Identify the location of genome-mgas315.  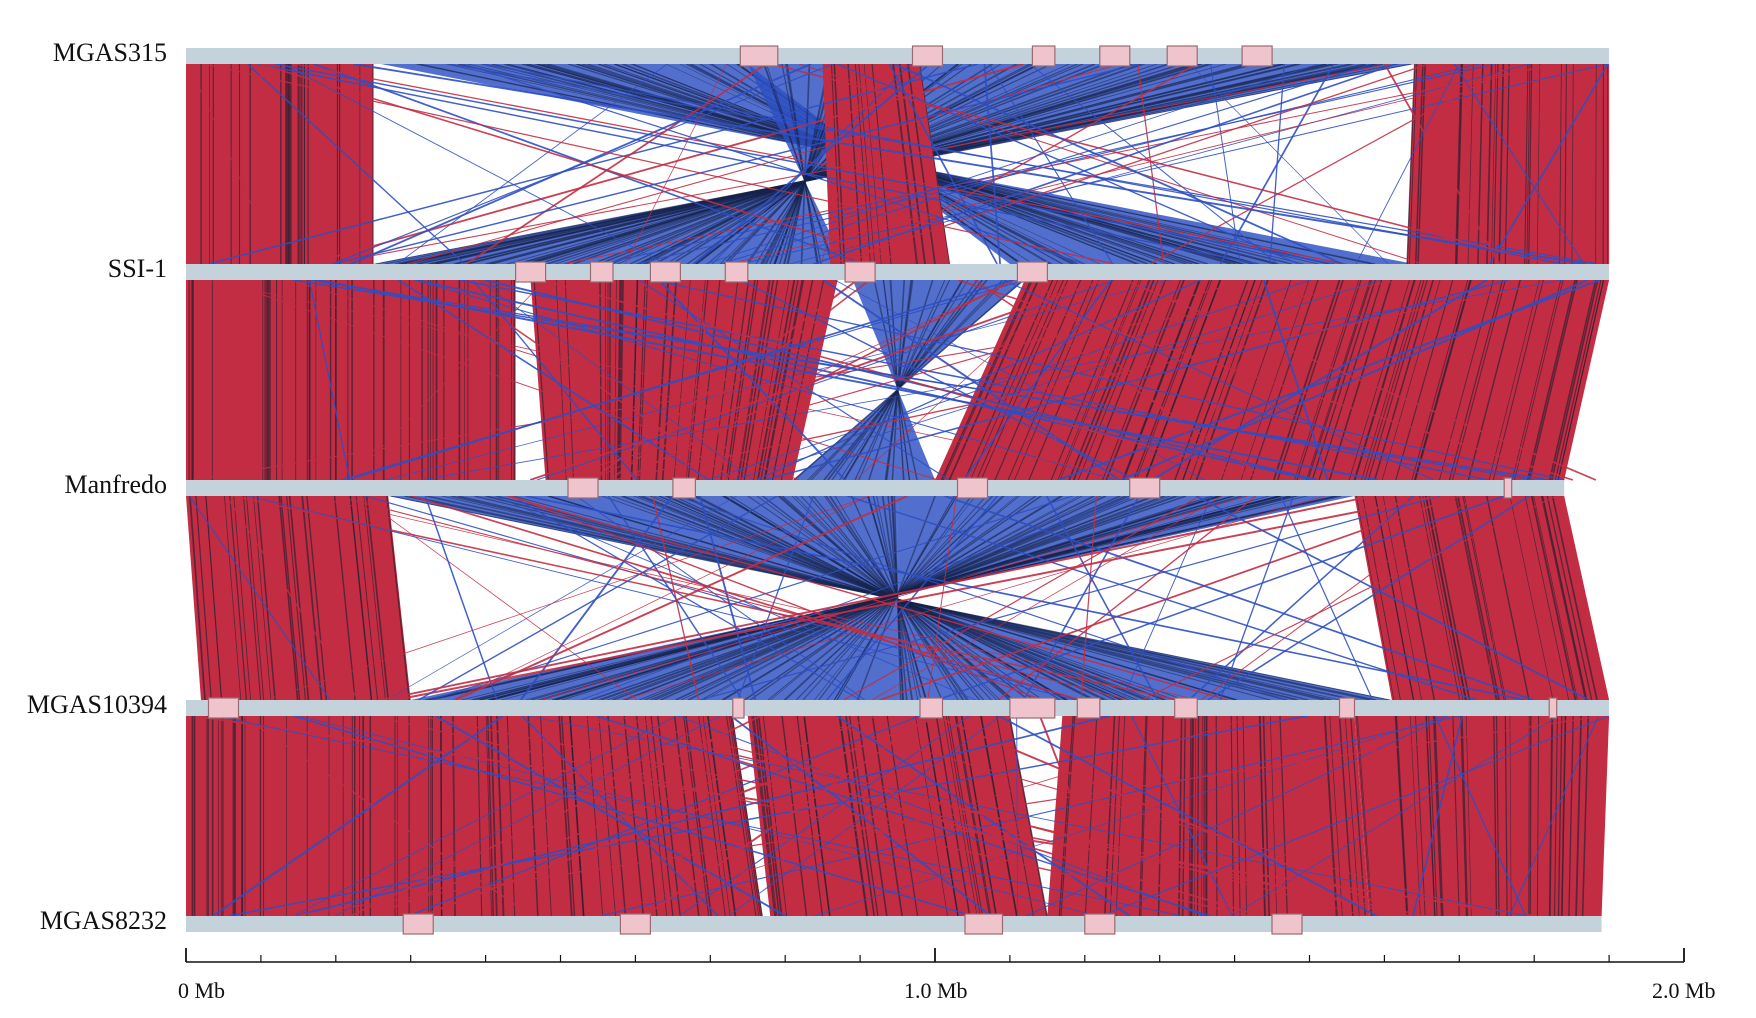
(897, 56).